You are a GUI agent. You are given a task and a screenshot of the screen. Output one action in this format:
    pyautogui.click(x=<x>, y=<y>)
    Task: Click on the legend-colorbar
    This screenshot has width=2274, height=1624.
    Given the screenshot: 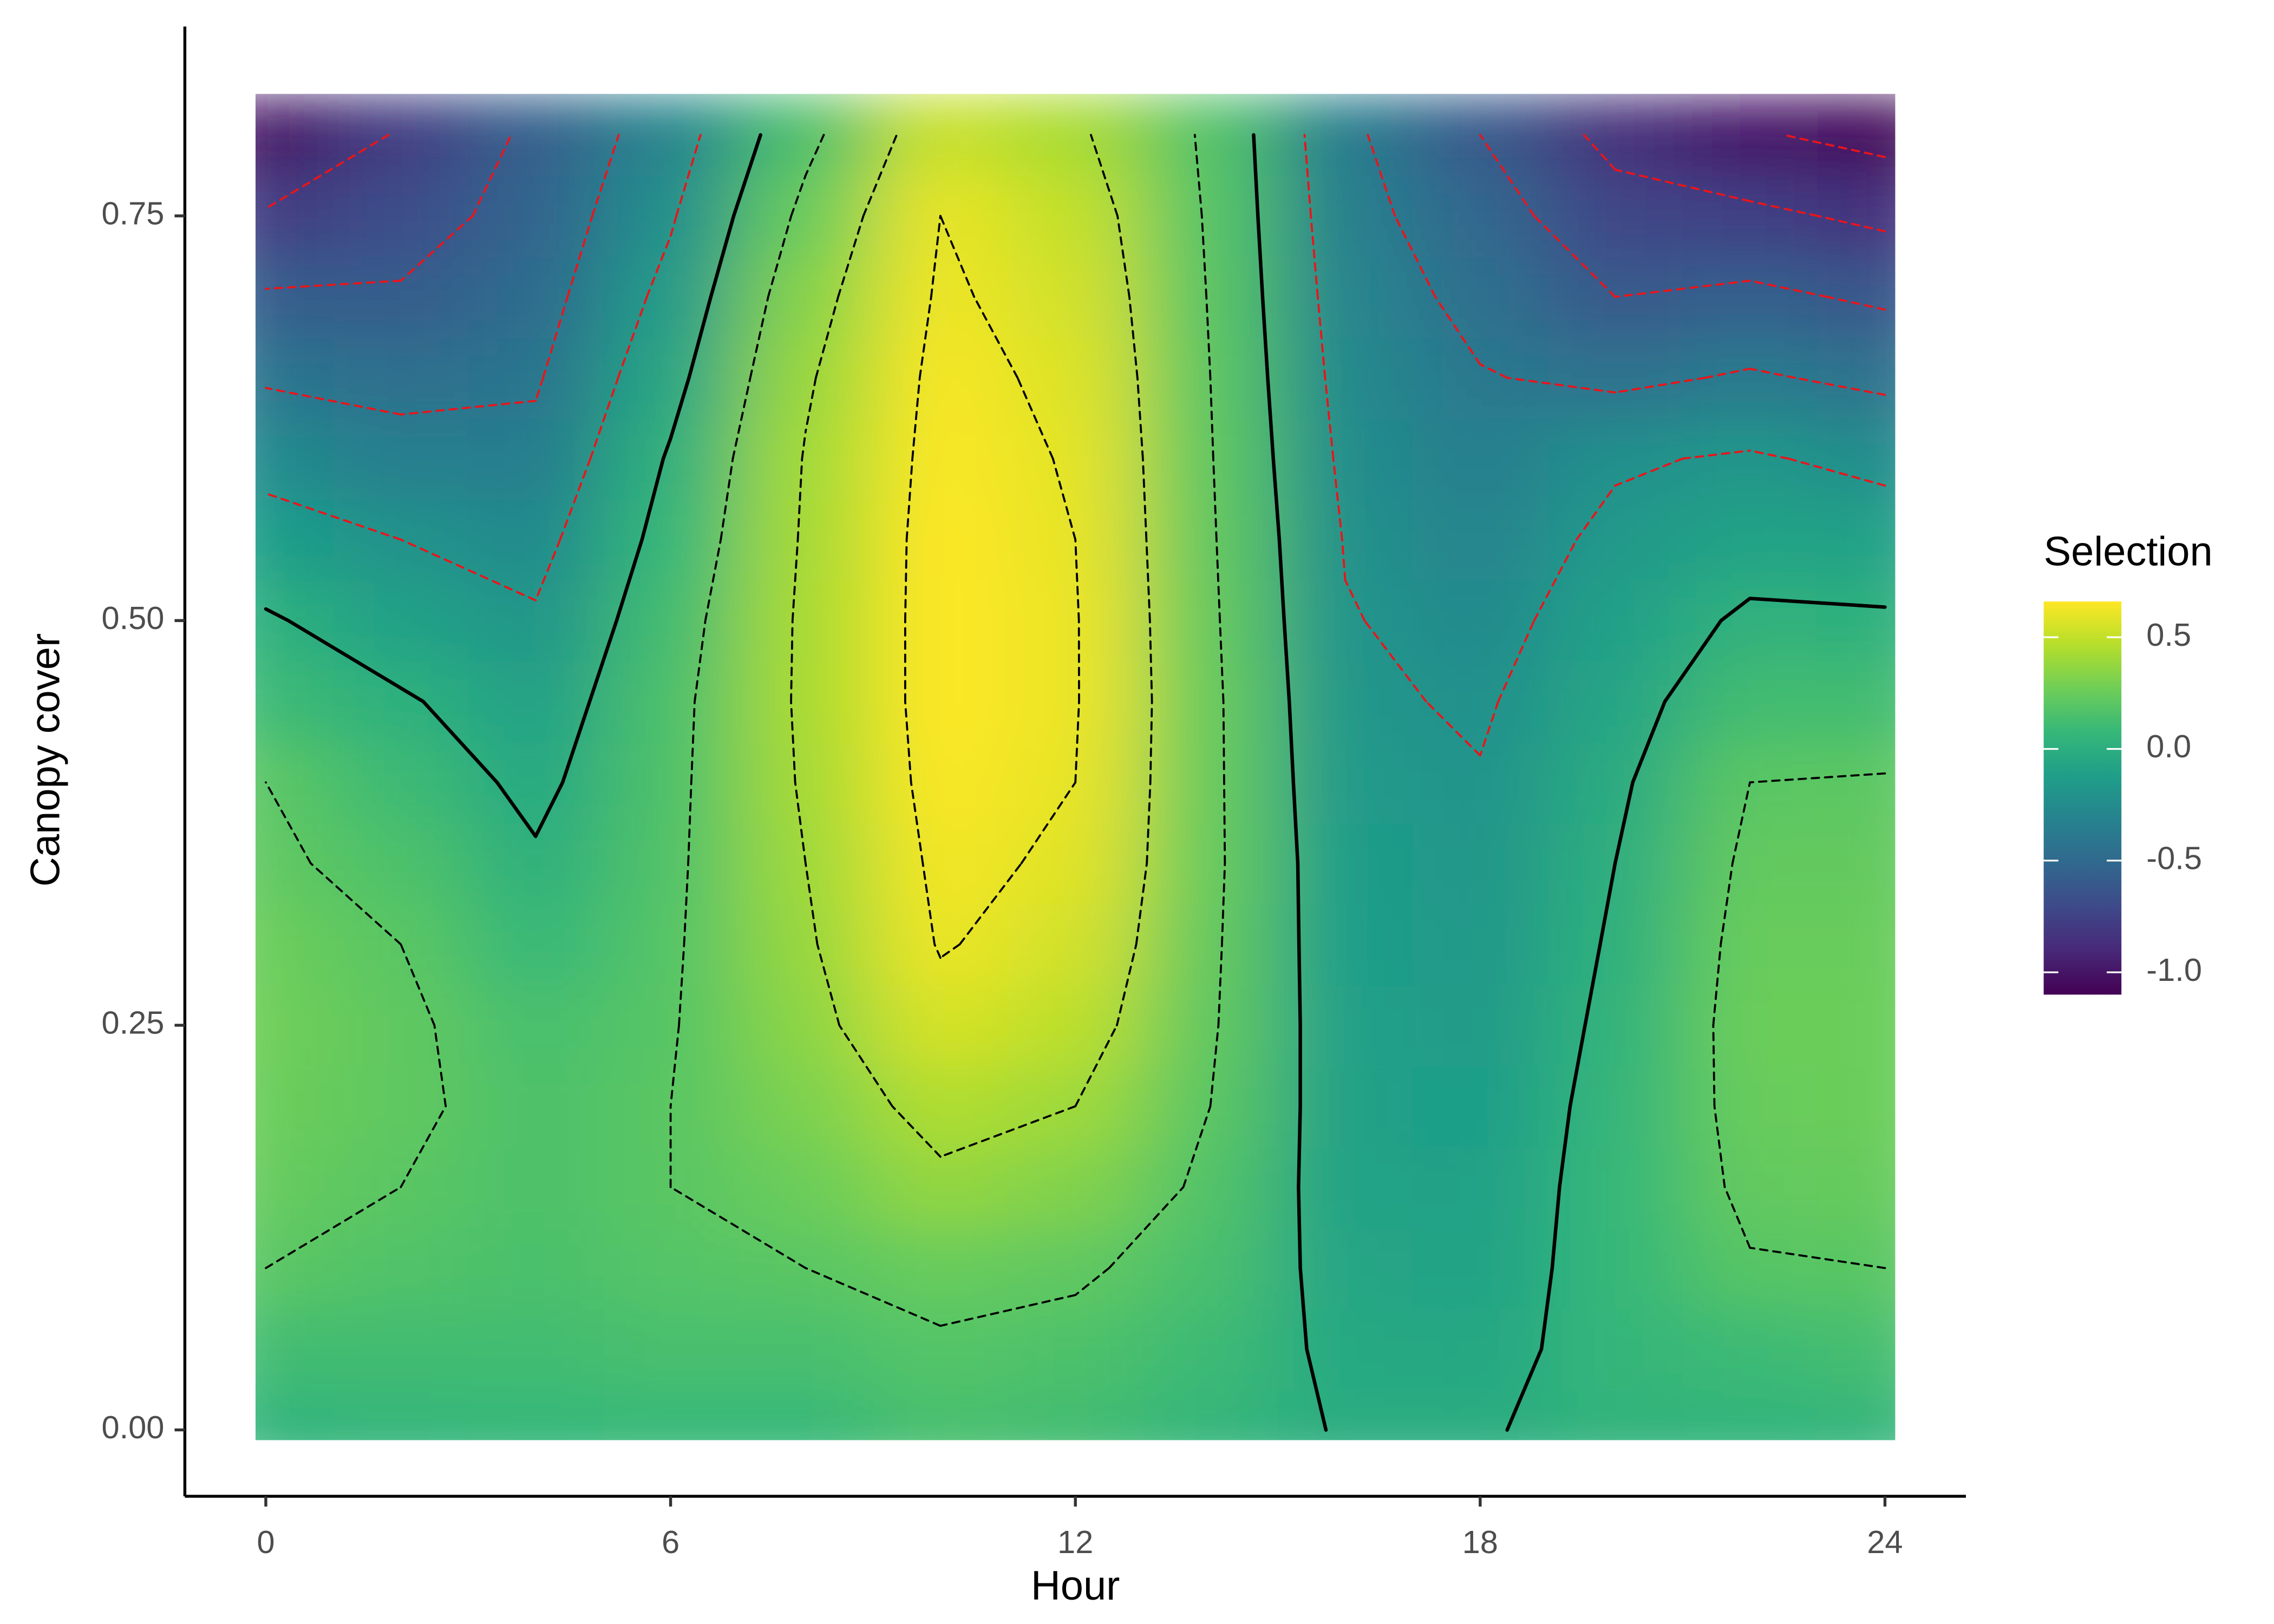 What is the action you would take?
    pyautogui.click(x=2083, y=798)
    